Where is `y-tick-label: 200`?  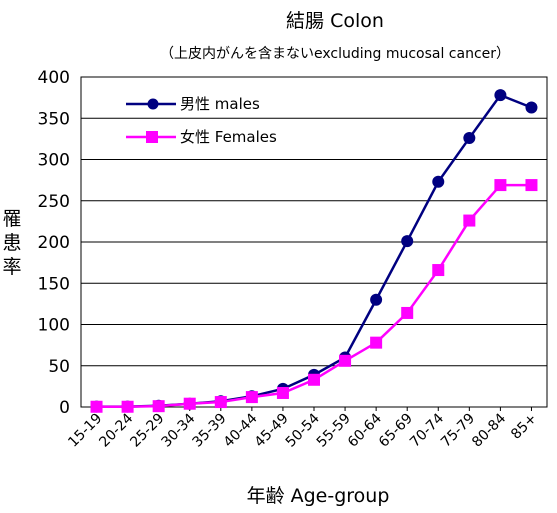
y-tick-label: 200 is located at coordinates (54, 243).